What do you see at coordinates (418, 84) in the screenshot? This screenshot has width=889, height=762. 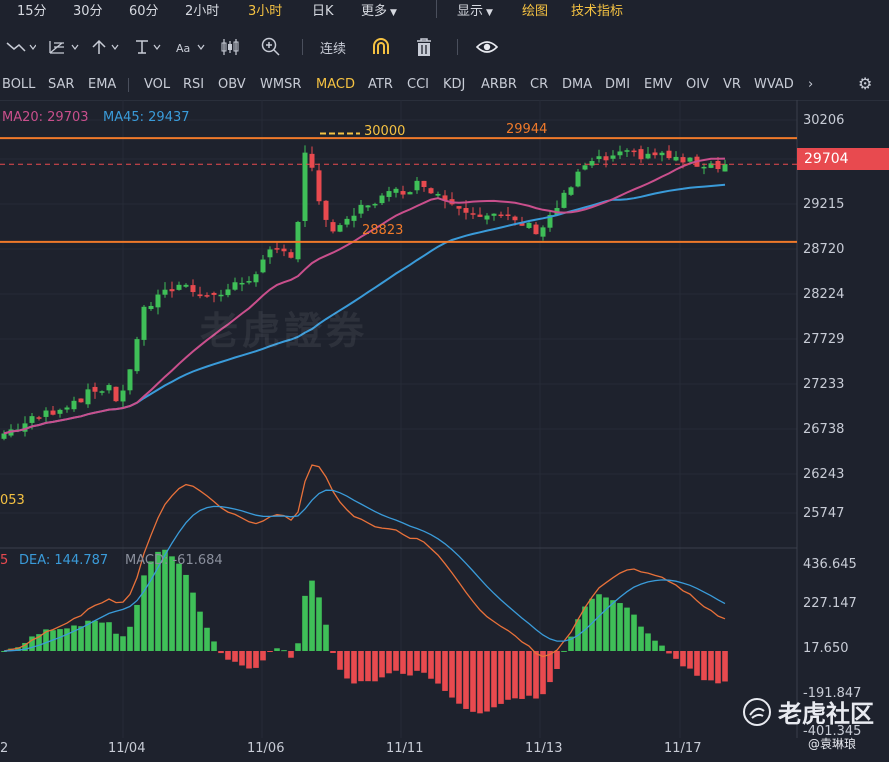 I see `indicator-cci: CCI` at bounding box center [418, 84].